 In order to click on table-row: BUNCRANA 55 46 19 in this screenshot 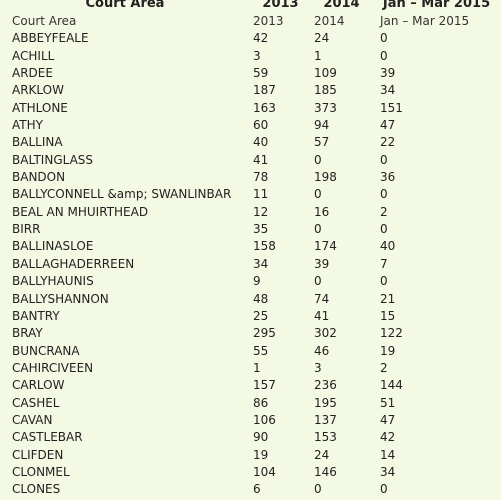, I will do `click(250, 351)`.